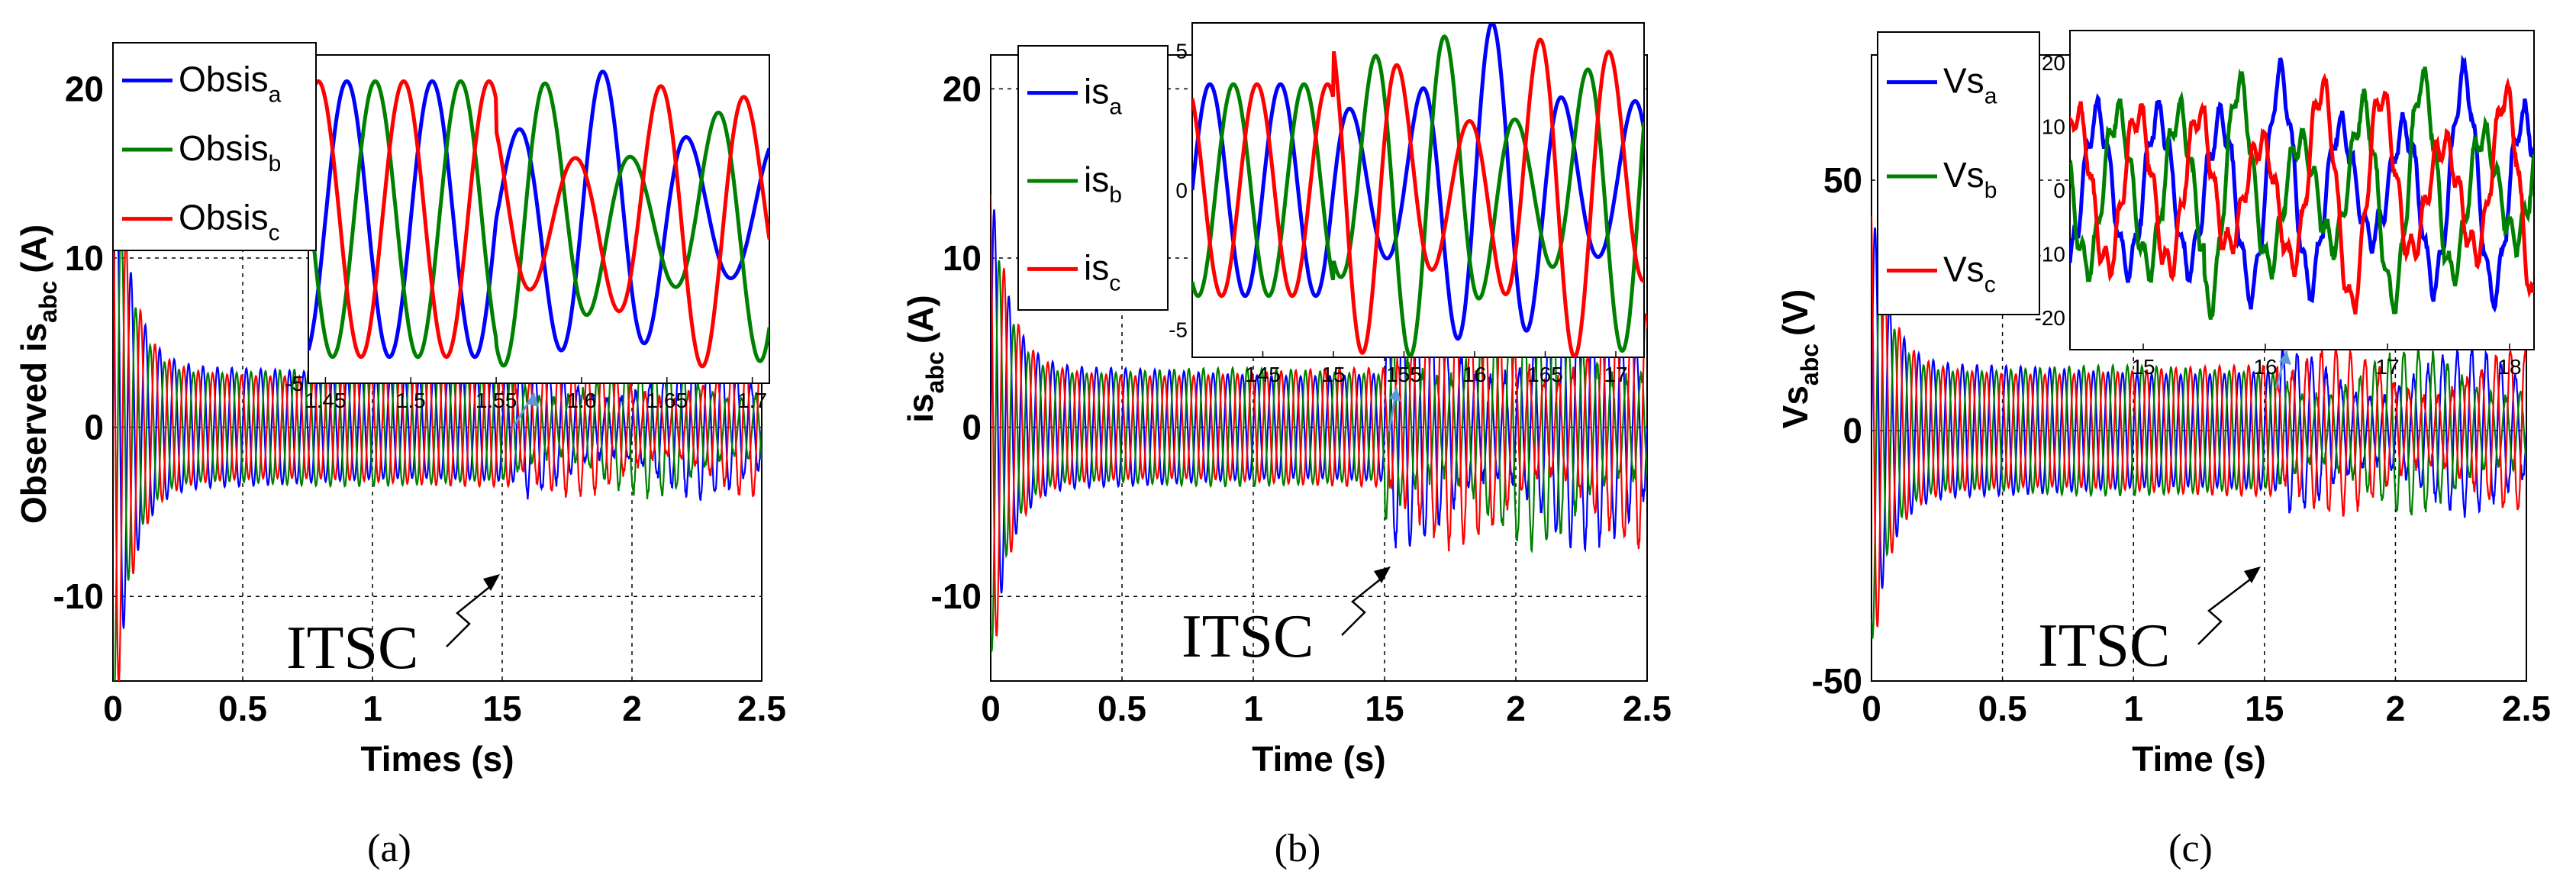 This screenshot has width=2576, height=894. What do you see at coordinates (667, 400) in the screenshot?
I see `inset-x-tick-label: 1.65` at bounding box center [667, 400].